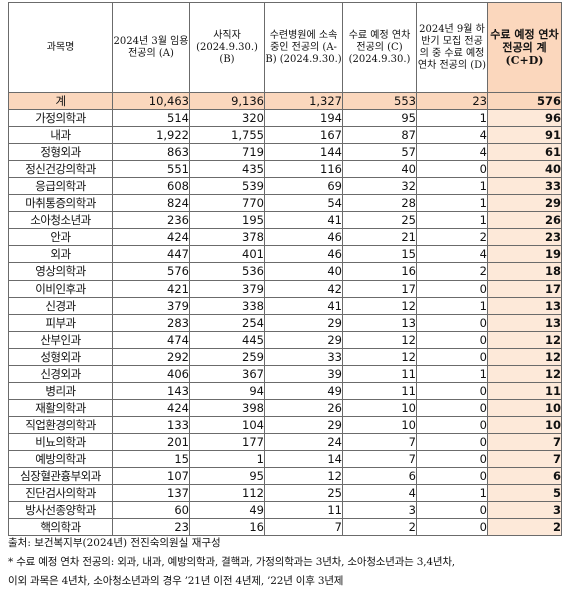 The height and width of the screenshot is (594, 571). I want to click on table-row: 재활의학과 424 398 26 10 0 10, so click(285, 407).